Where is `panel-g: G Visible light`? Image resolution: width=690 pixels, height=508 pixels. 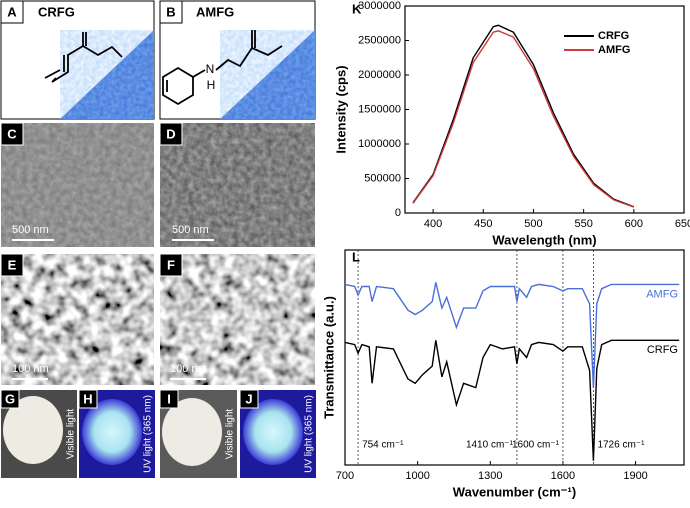 panel-g: G Visible light is located at coordinates (38, 433).